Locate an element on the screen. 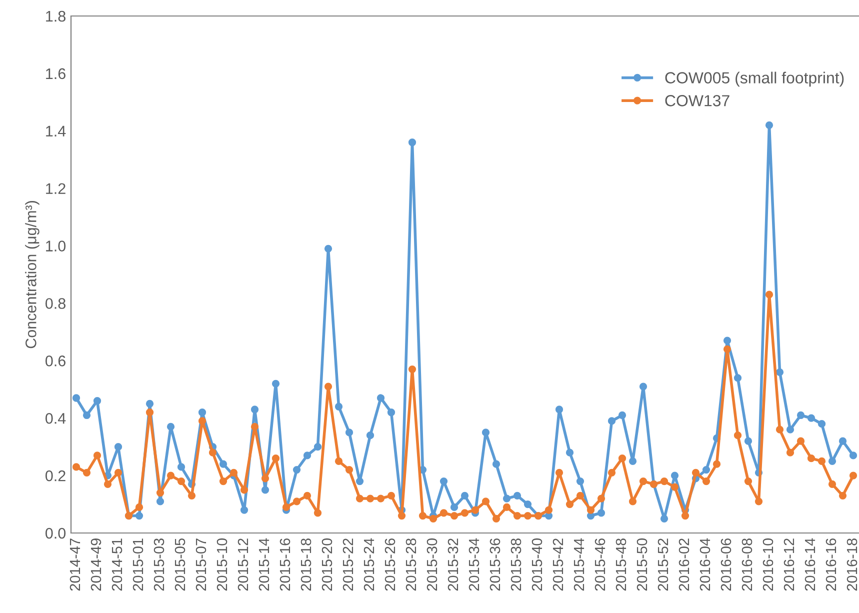  x-tick-label: 2015-46 is located at coordinates (600, 564).